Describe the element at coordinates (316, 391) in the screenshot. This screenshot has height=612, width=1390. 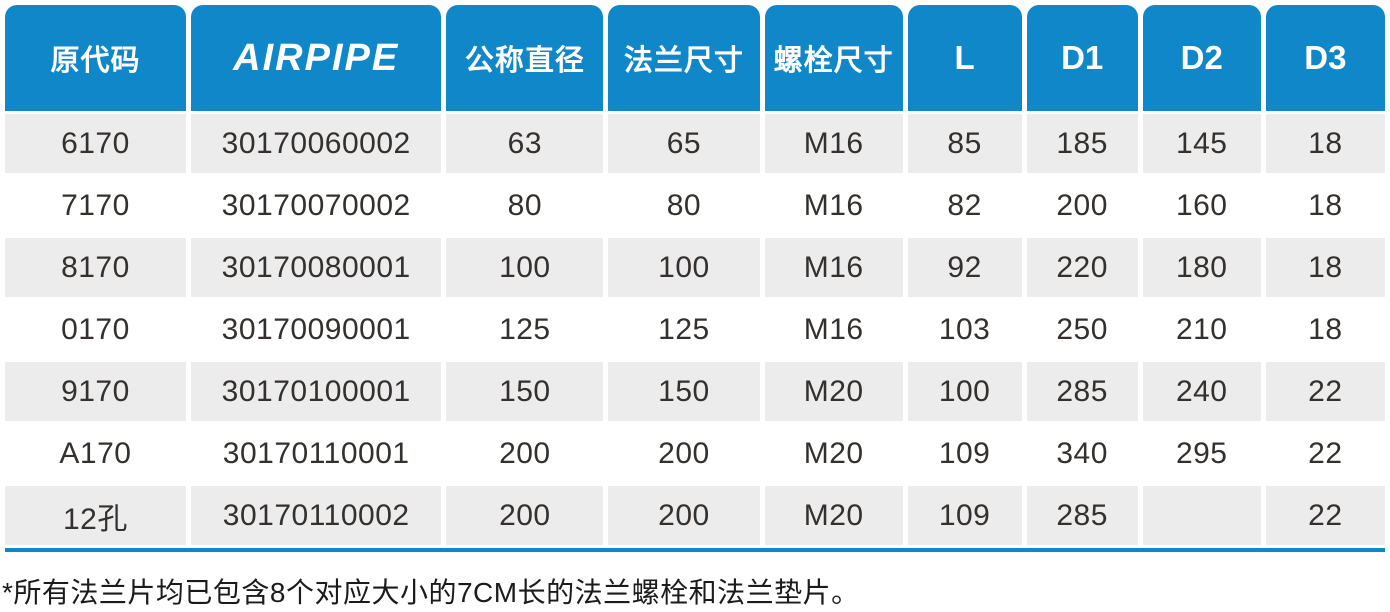
I see `table-cell: 30170100001` at that location.